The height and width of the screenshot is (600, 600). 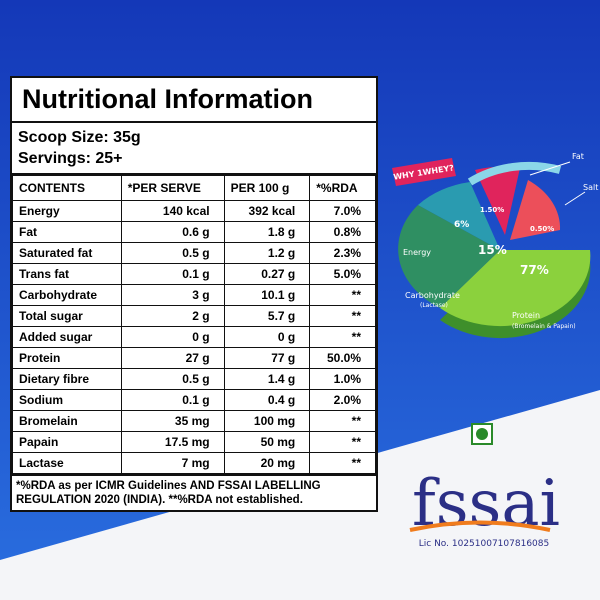 What do you see at coordinates (172, 463) in the screenshot?
I see `table-cell: 7 mg` at bounding box center [172, 463].